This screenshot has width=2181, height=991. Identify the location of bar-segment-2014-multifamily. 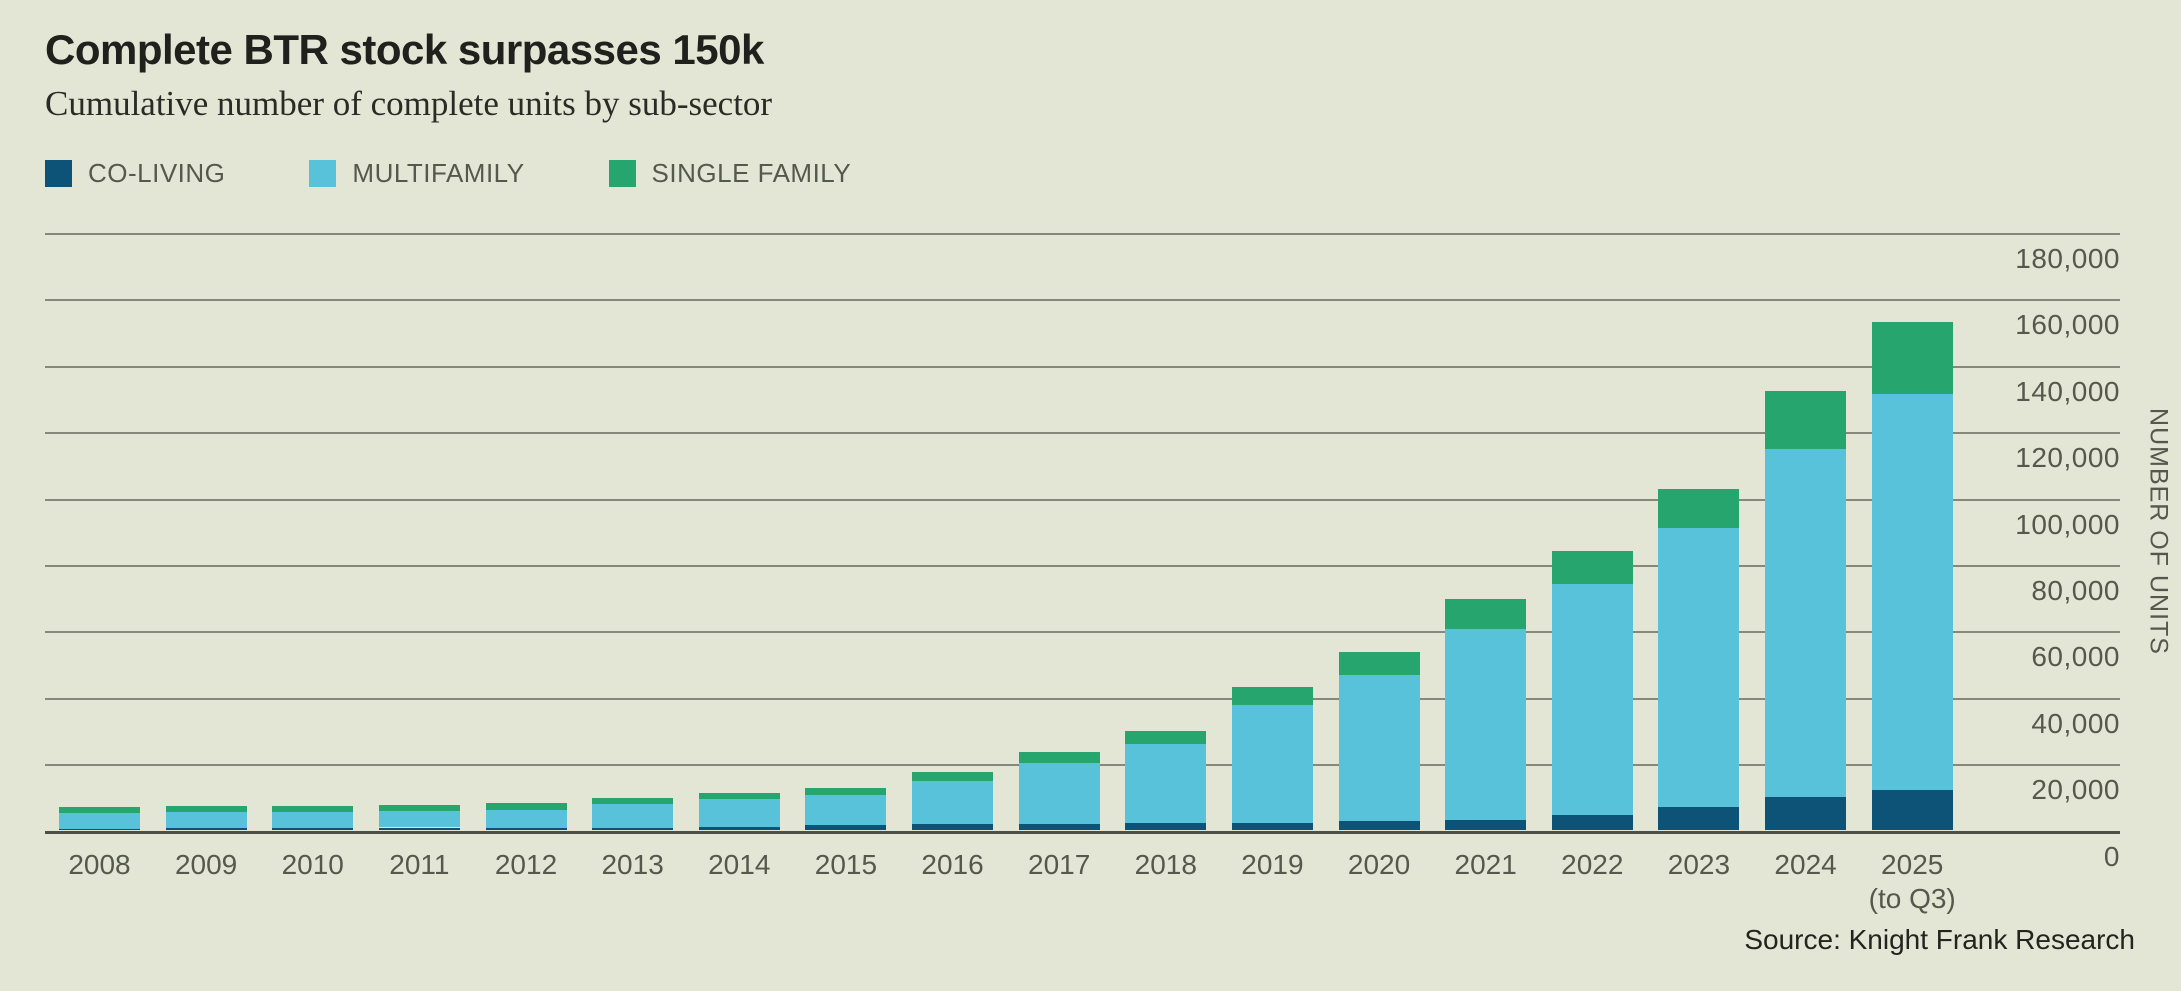
(739, 812).